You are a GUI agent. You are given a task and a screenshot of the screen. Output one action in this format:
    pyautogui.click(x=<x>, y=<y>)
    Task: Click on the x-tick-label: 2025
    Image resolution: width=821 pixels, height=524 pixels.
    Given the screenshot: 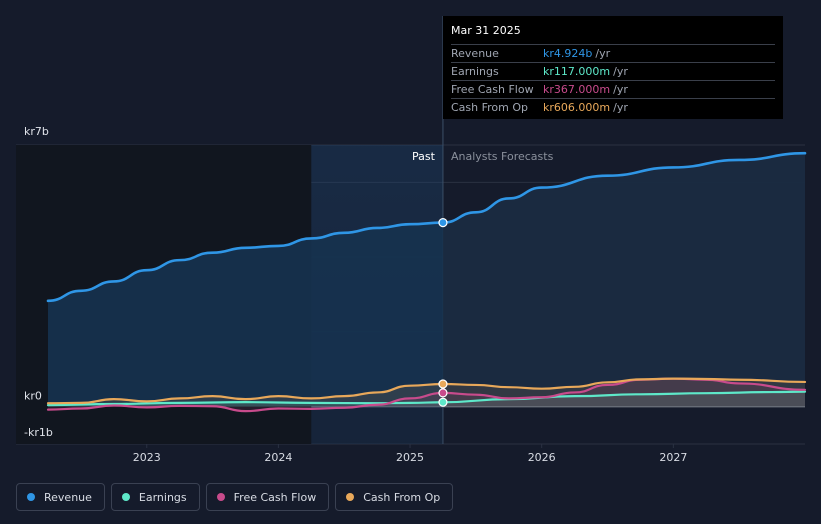 What is the action you would take?
    pyautogui.click(x=410, y=457)
    